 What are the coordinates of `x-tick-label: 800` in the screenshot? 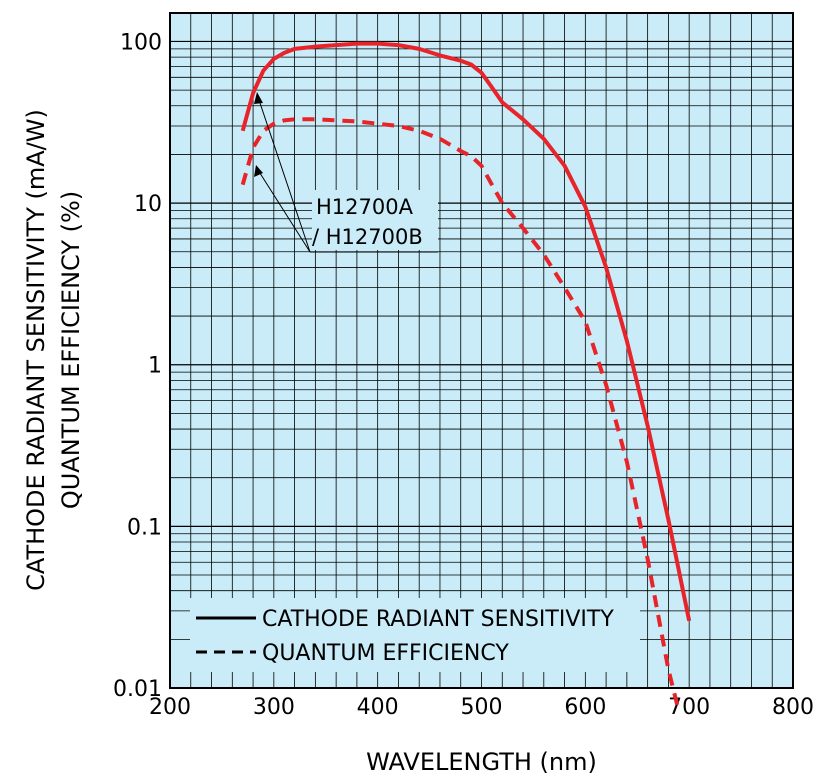 It's located at (793, 707).